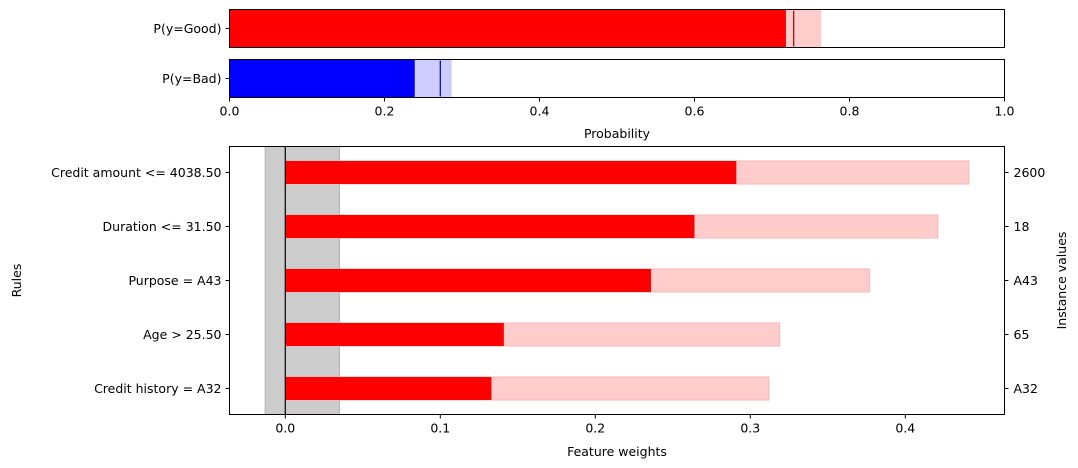 This screenshot has width=1078, height=468. What do you see at coordinates (1022, 334) in the screenshot?
I see `instance-value-label: 65` at bounding box center [1022, 334].